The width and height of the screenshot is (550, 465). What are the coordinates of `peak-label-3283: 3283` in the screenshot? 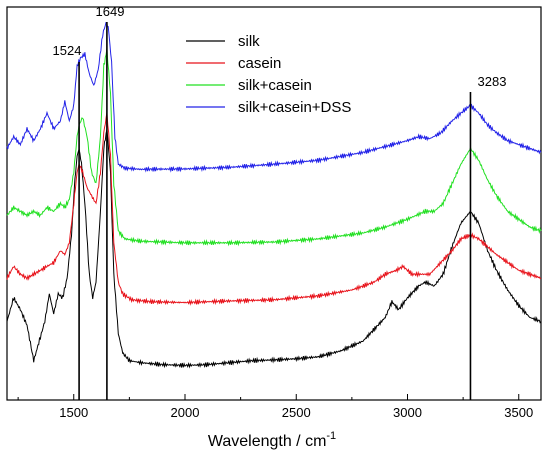 It's located at (492, 81).